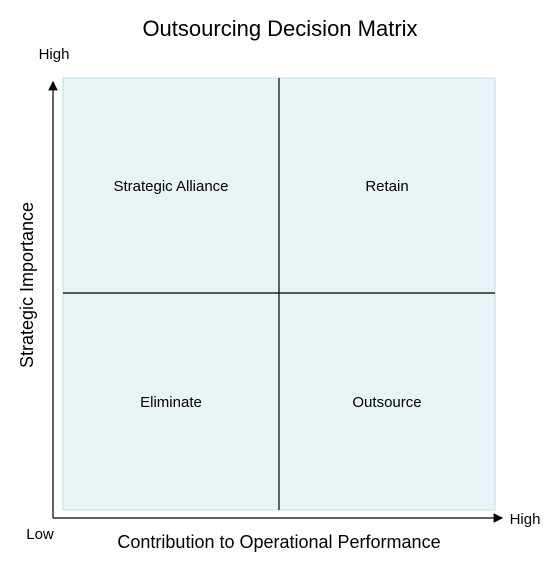 Image resolution: width=557 pixels, height=568 pixels. Describe the element at coordinates (40, 534) in the screenshot. I see `low-label: Low` at that location.